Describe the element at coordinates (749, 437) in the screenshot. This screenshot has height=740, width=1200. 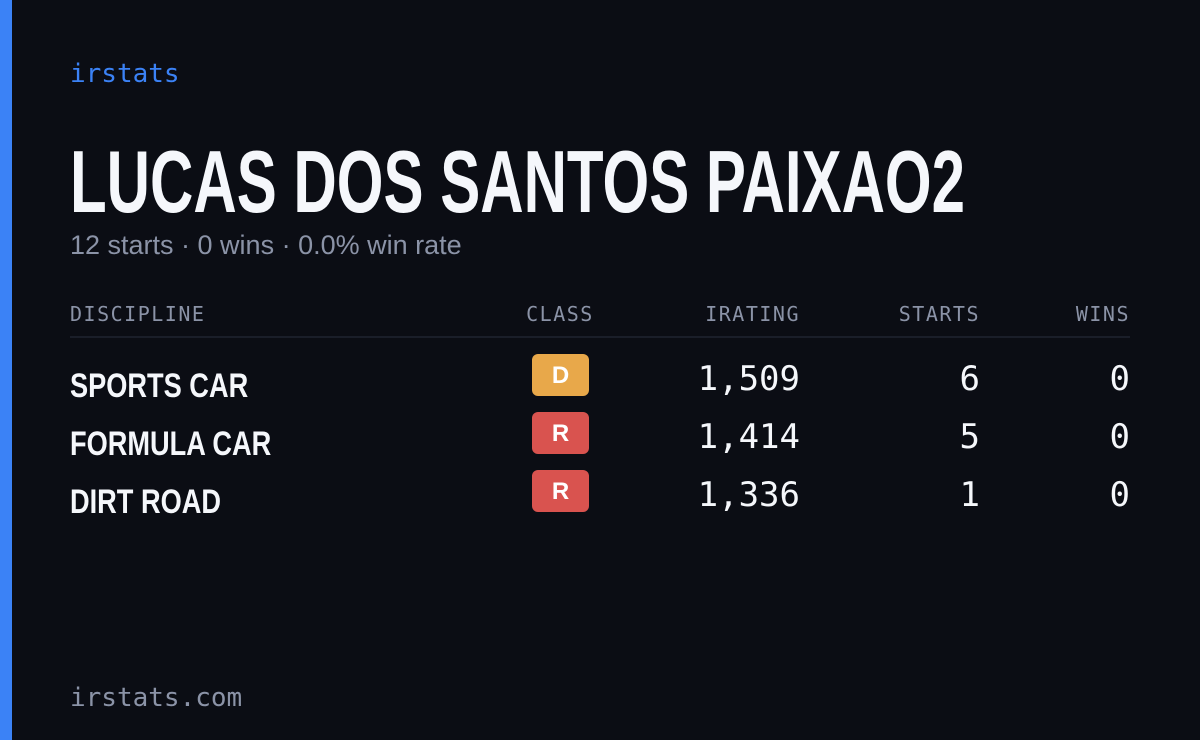
I see `irating: 1,414` at that location.